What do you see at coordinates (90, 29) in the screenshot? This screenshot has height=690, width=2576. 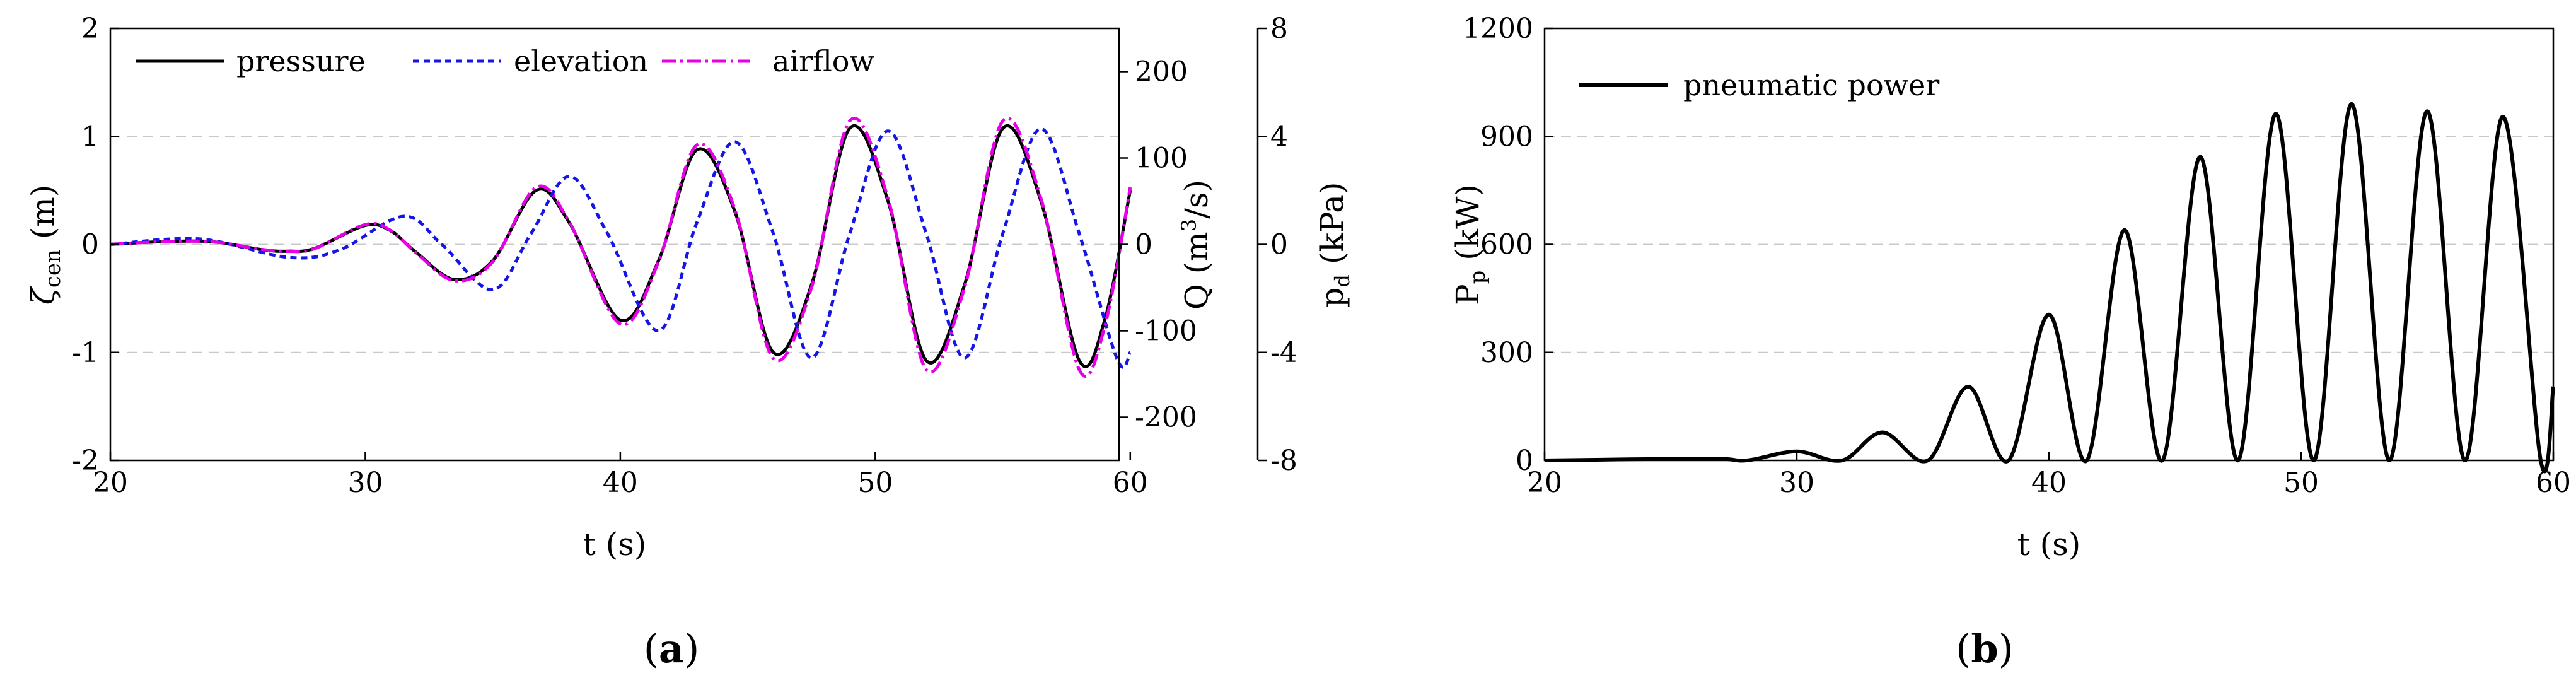 I see `panel-a-y-tick-label-left: 2` at bounding box center [90, 29].